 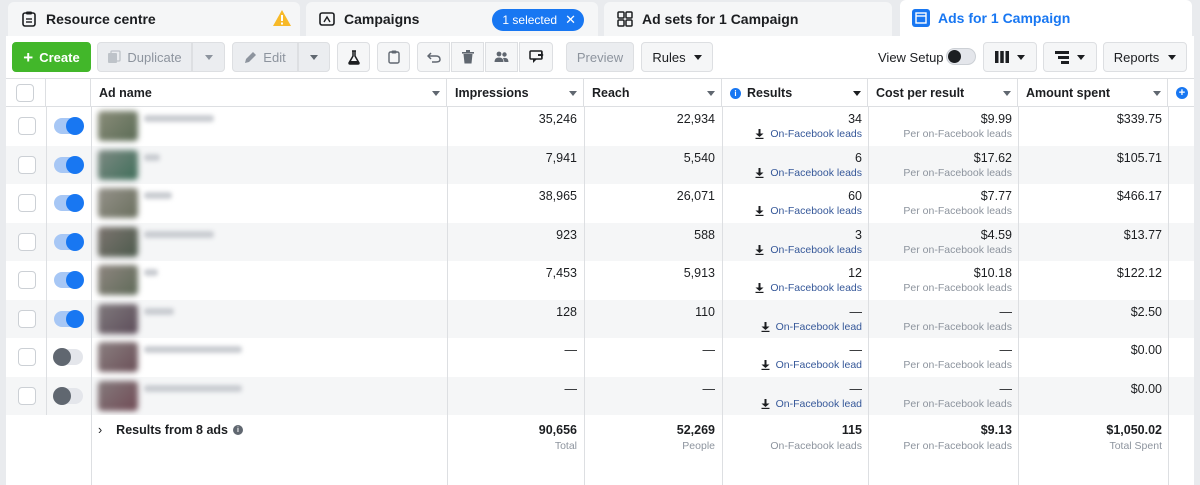 What do you see at coordinates (154, 19) in the screenshot?
I see `tab-resource-centre: Resource centre` at bounding box center [154, 19].